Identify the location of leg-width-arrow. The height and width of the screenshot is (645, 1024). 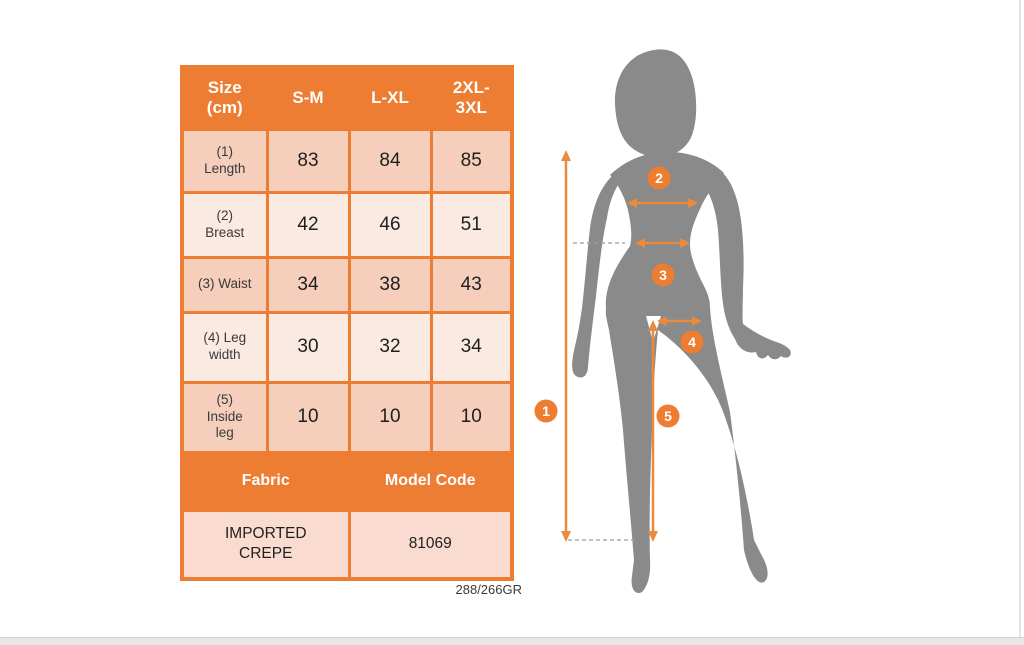
(679, 321).